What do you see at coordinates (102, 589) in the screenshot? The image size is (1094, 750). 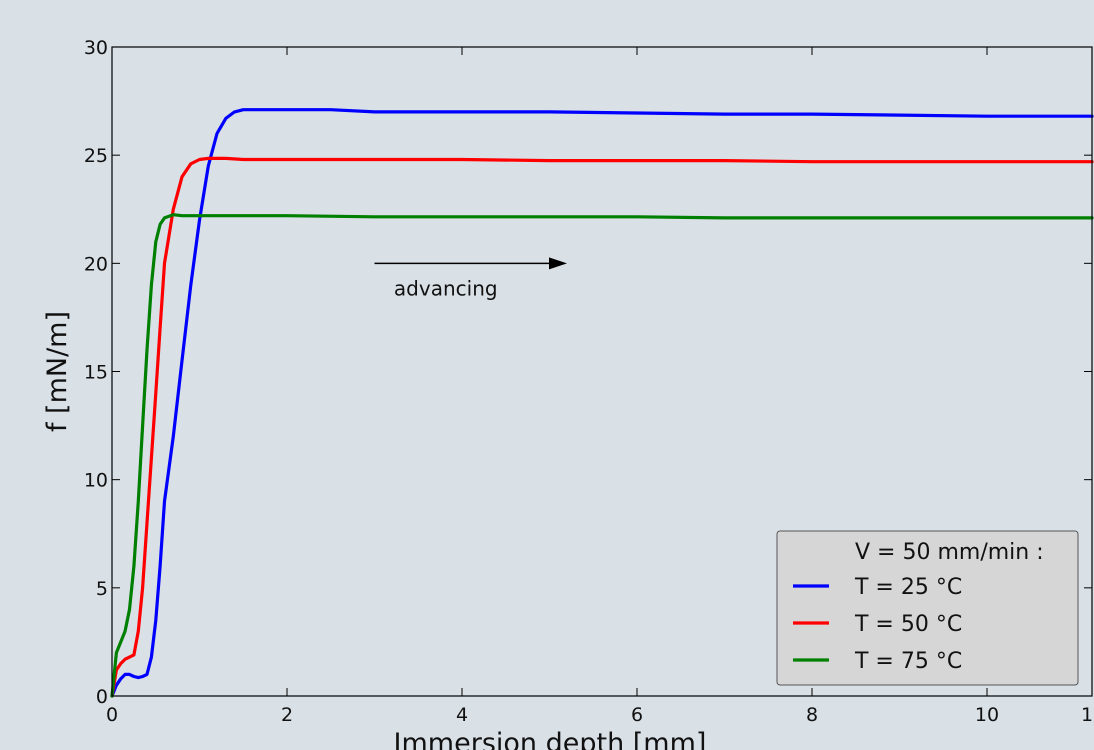 I see `y-tick-label: 5` at bounding box center [102, 589].